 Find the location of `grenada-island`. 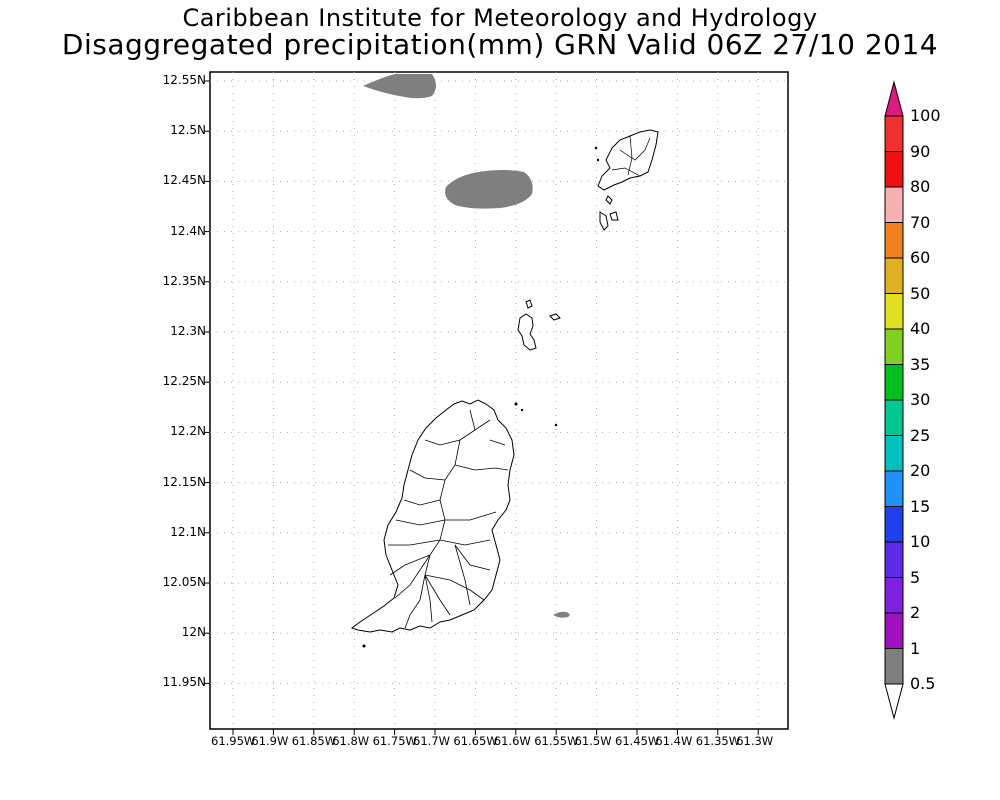

grenada-island is located at coordinates (432, 516).